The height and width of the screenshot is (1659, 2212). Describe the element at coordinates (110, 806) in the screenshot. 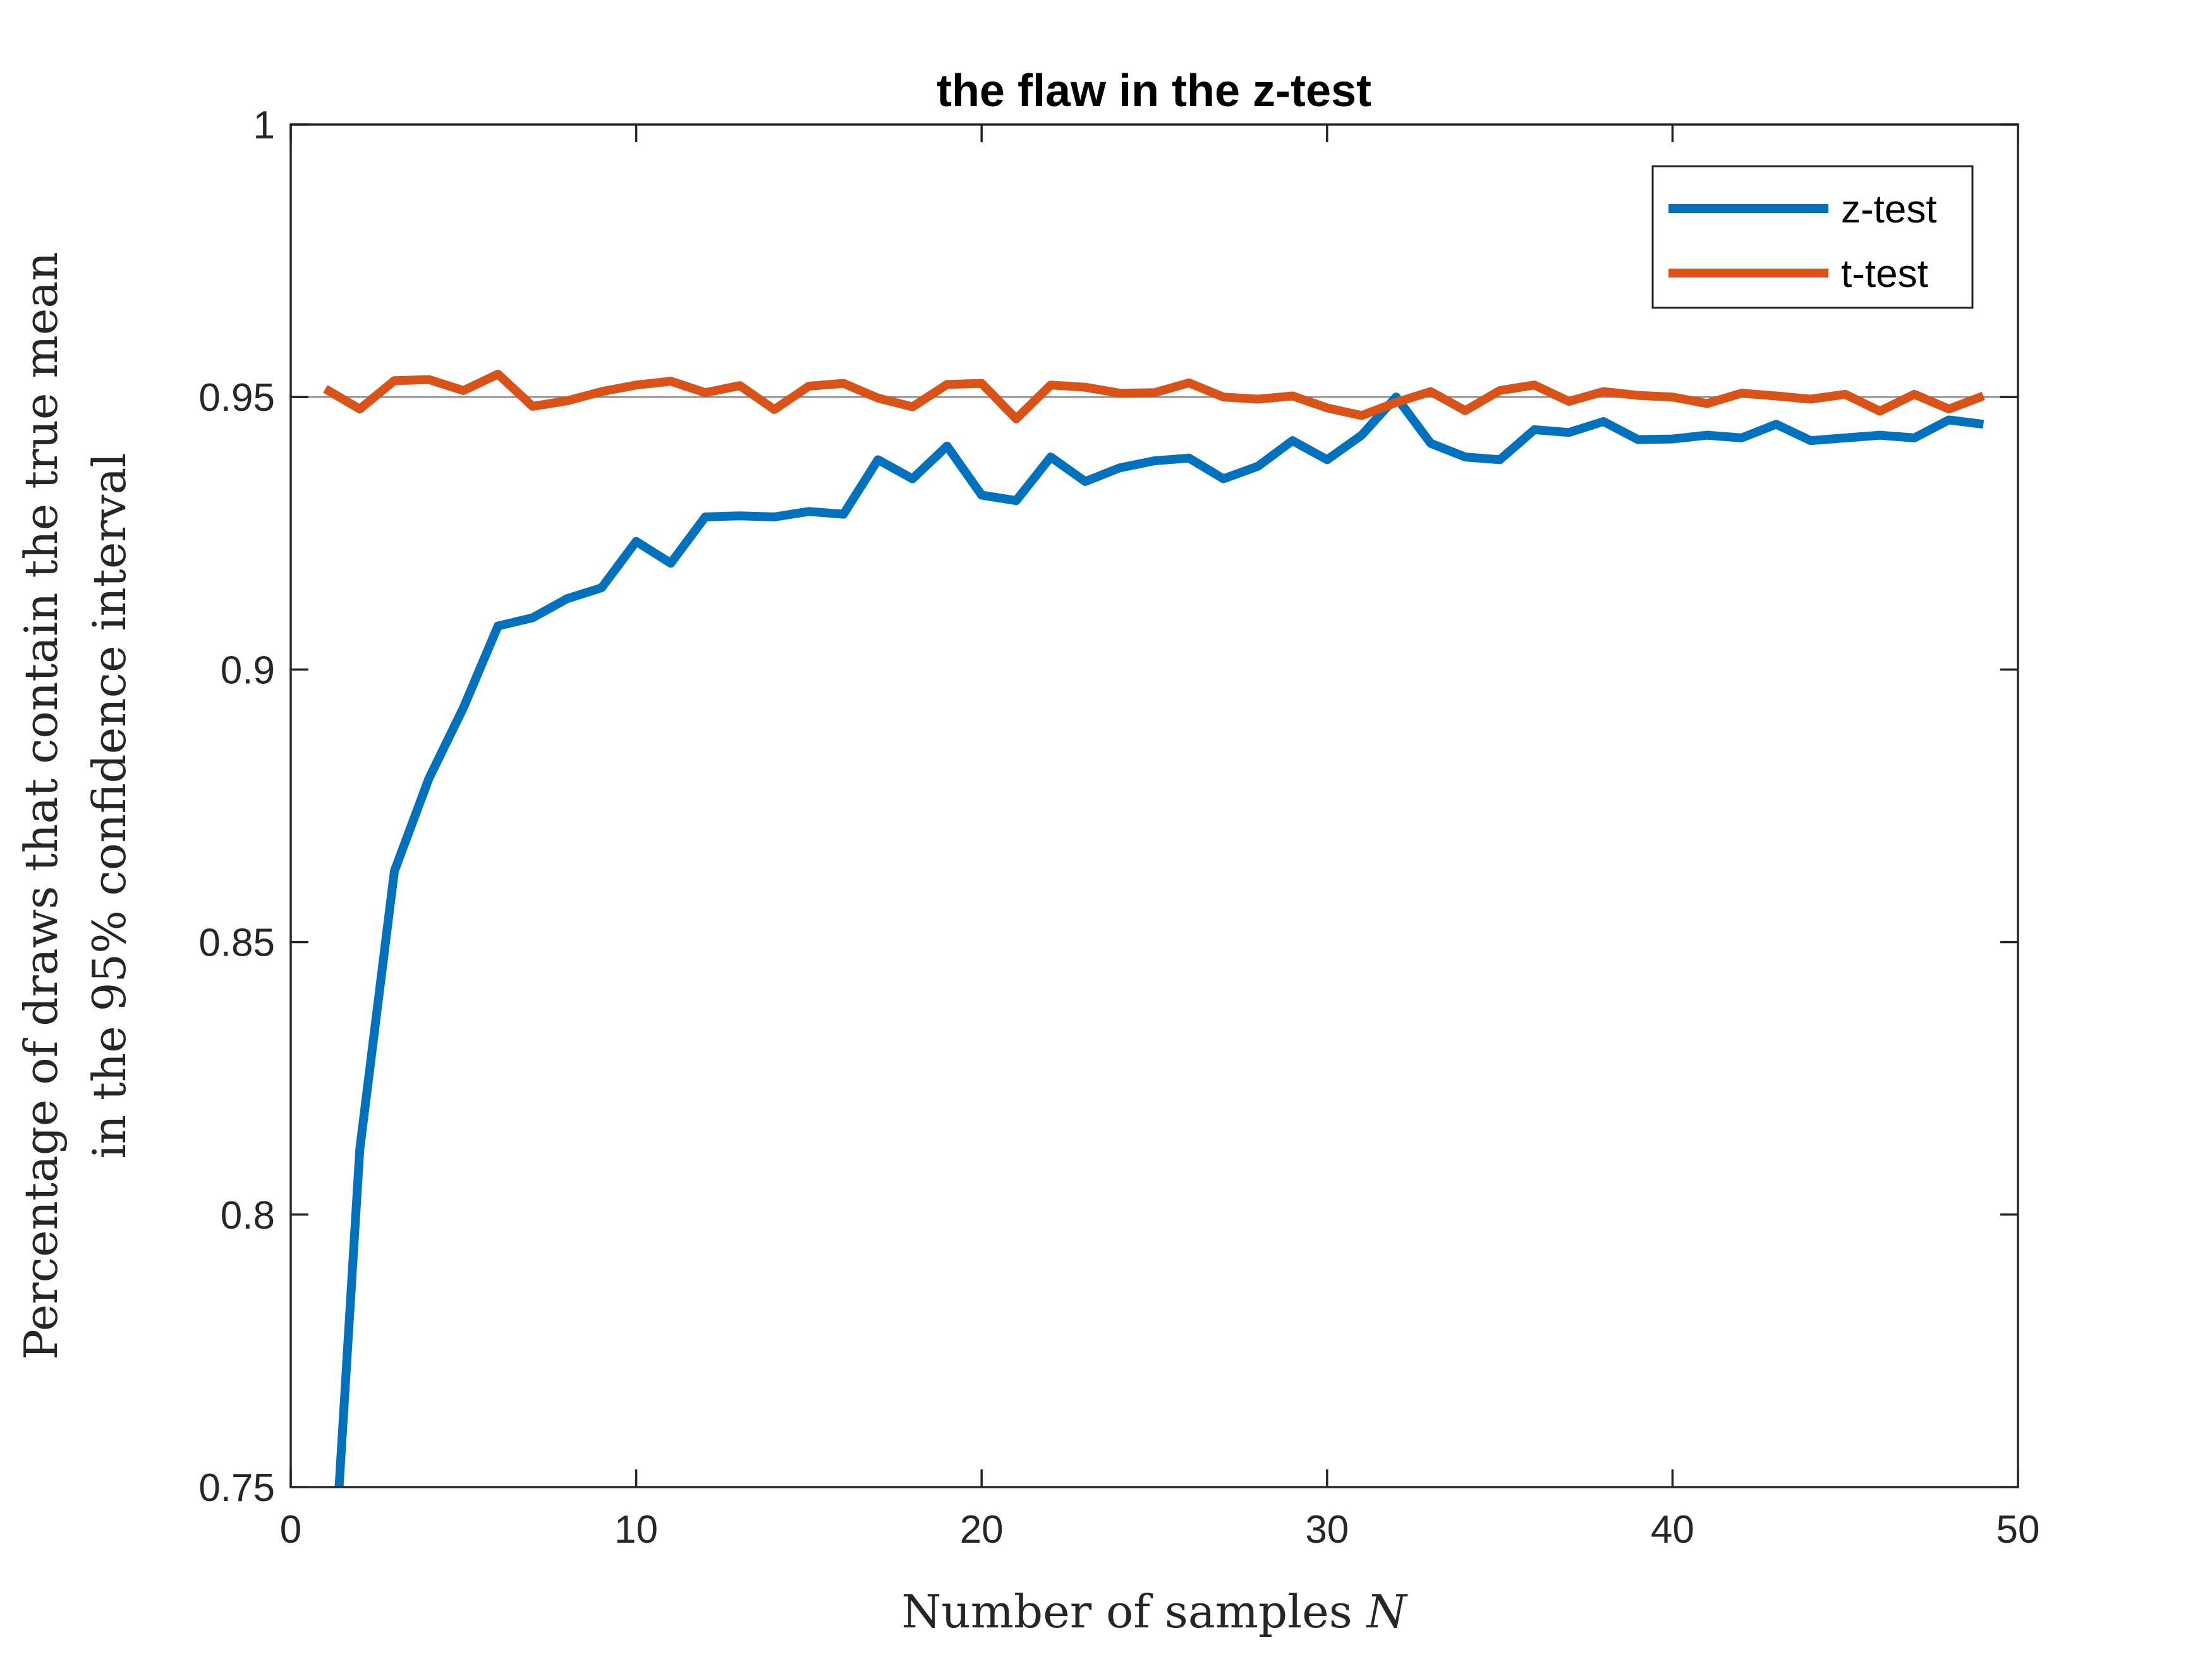

I see `y-axis-label-line-2: in the 95% confidence interval` at that location.